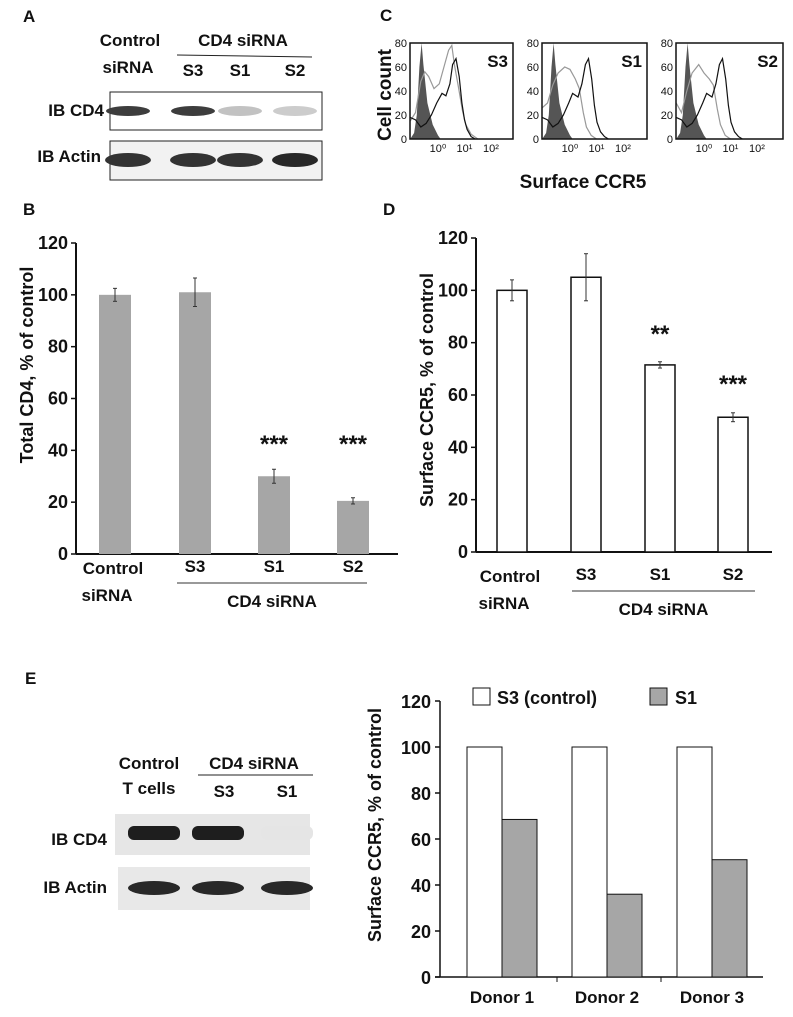 This screenshot has height=1017, width=793. Describe the element at coordinates (29, 209) in the screenshot. I see `panel-label-b: B` at that location.